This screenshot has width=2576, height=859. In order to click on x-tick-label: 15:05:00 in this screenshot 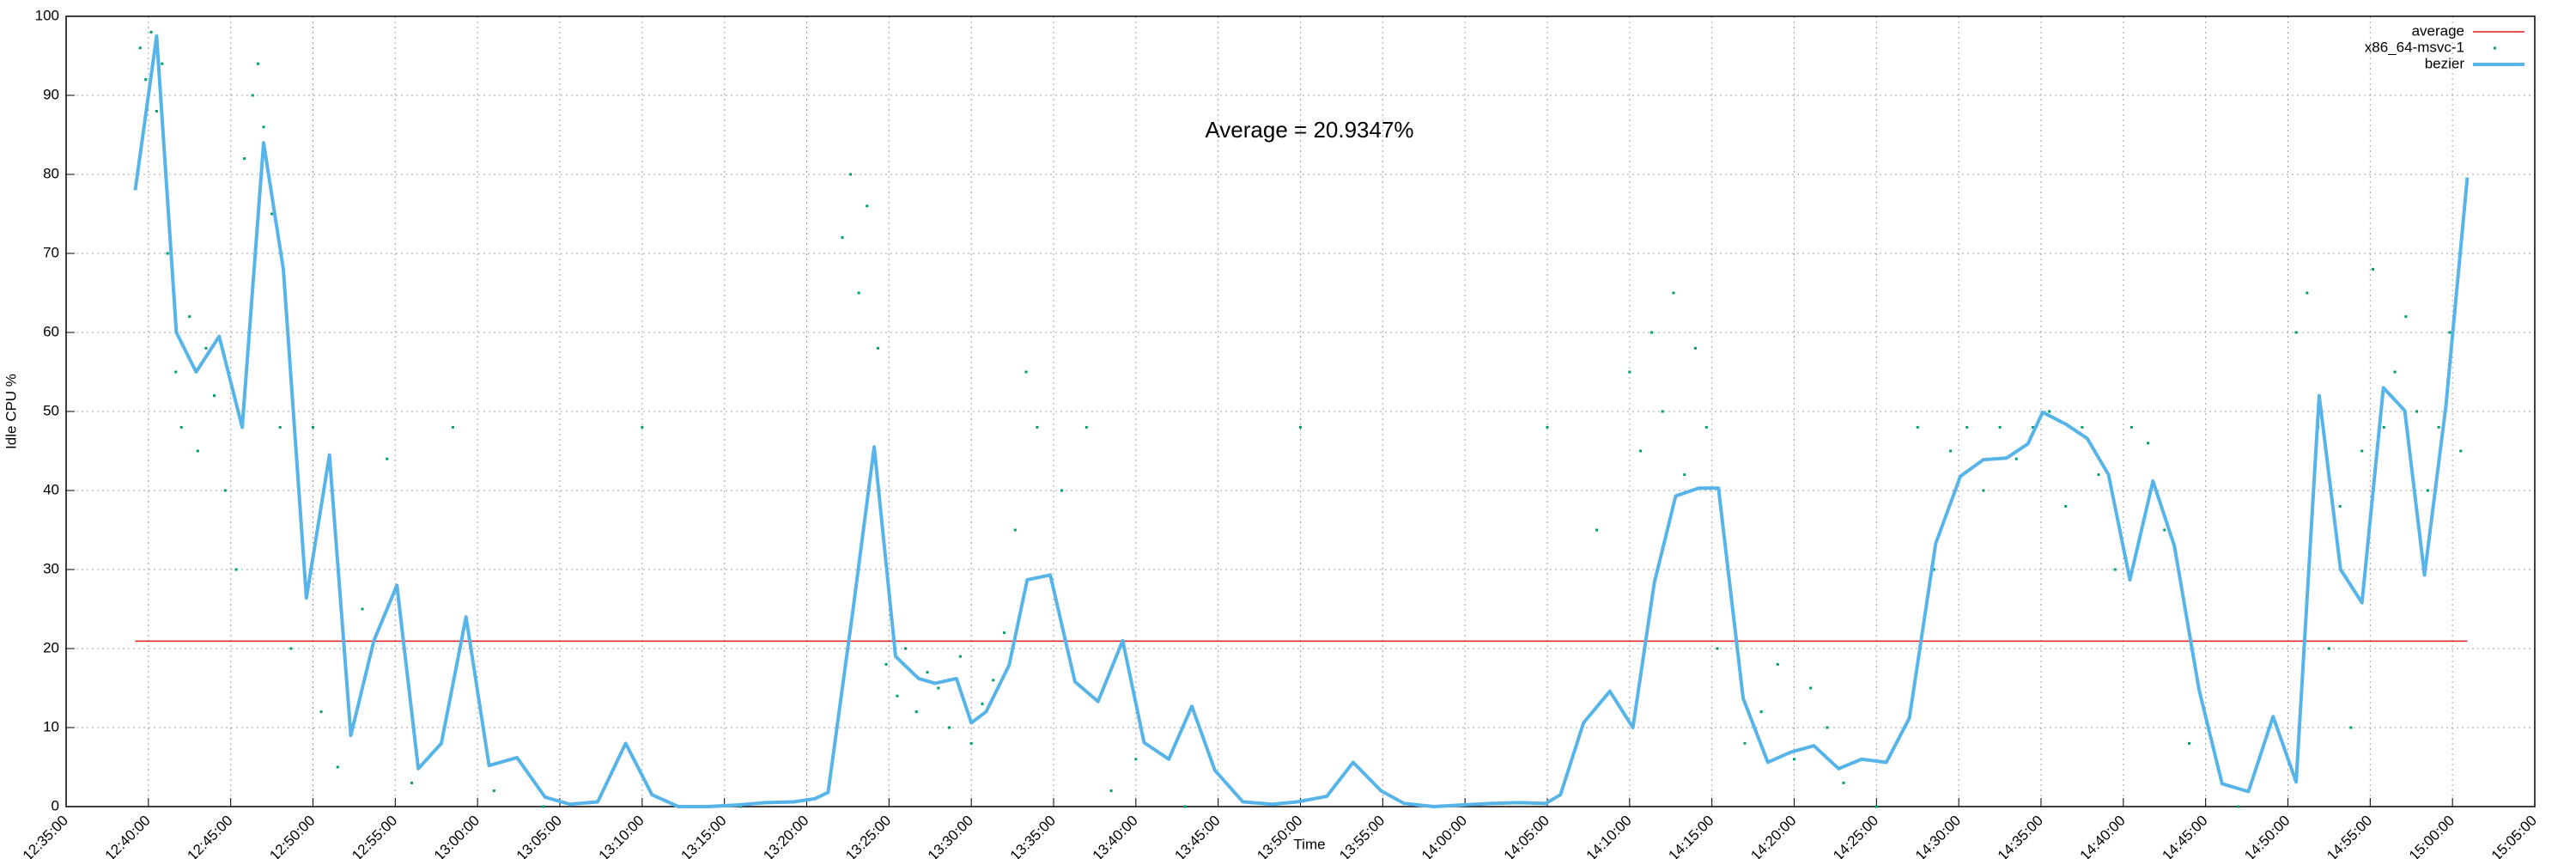, I will do `click(2514, 836)`.